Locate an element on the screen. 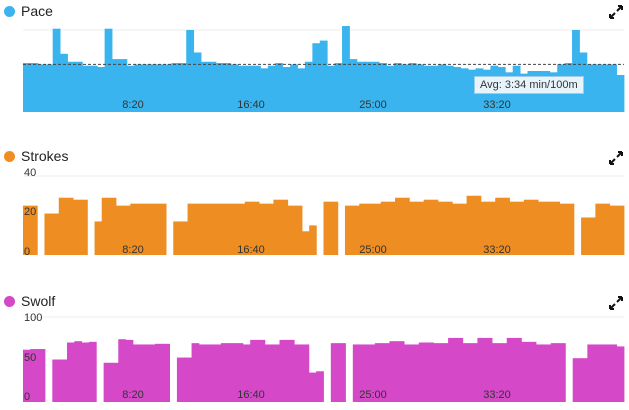 The height and width of the screenshot is (410, 629). strokes-legend: Strokes is located at coordinates (36, 156).